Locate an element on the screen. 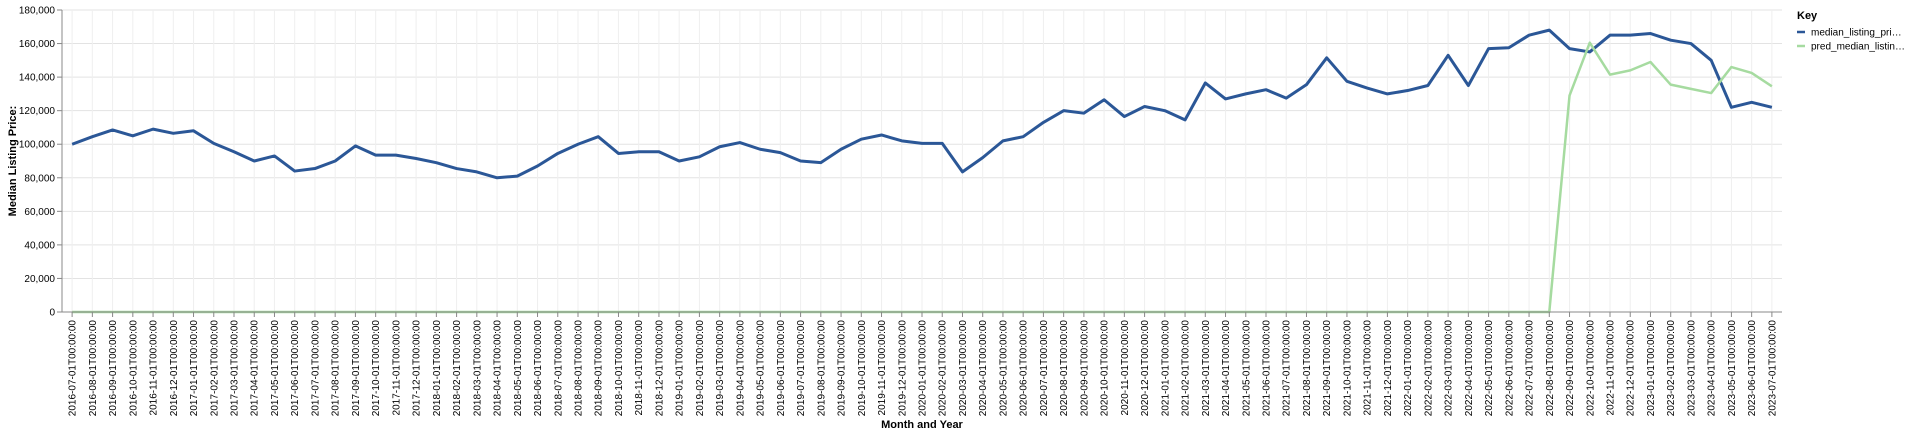 The height and width of the screenshot is (439, 1920). x-tick-label: 2017-06-01T00:00:00 is located at coordinates (295, 368).